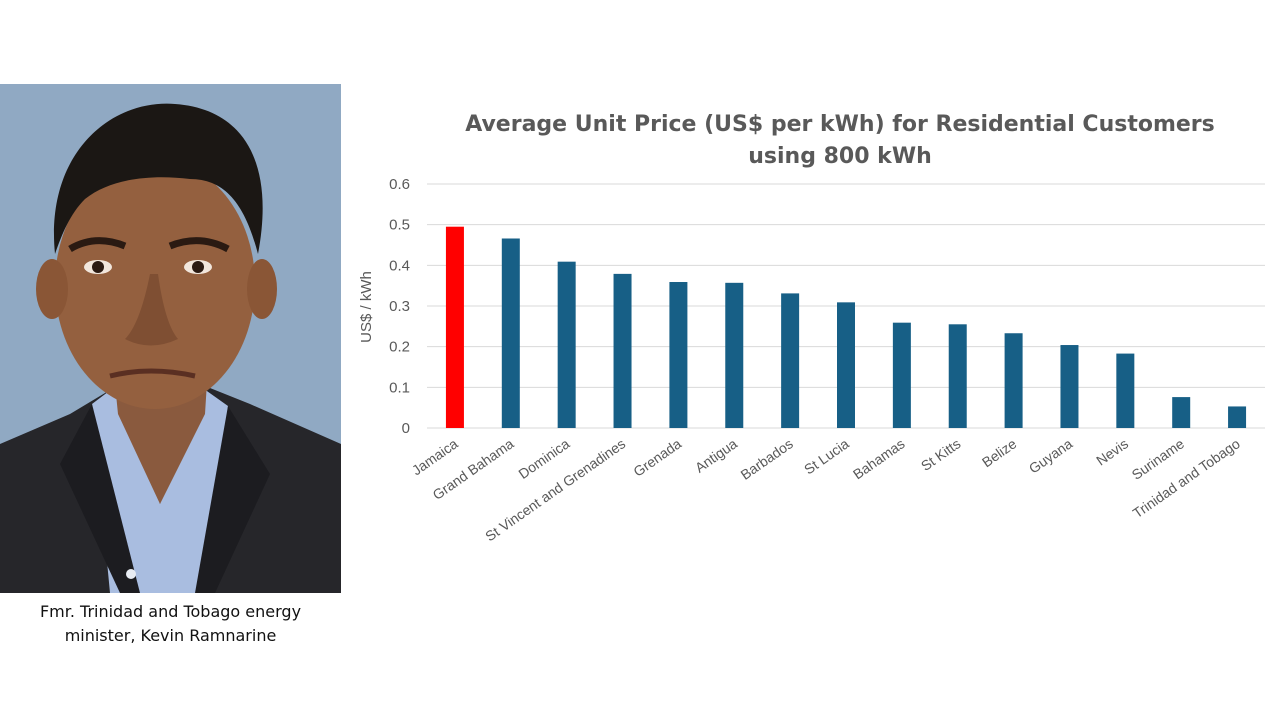 The height and width of the screenshot is (720, 1280). What do you see at coordinates (170, 611) in the screenshot?
I see `caption-line-1: Fmr. Trinidad and Tobago energy` at bounding box center [170, 611].